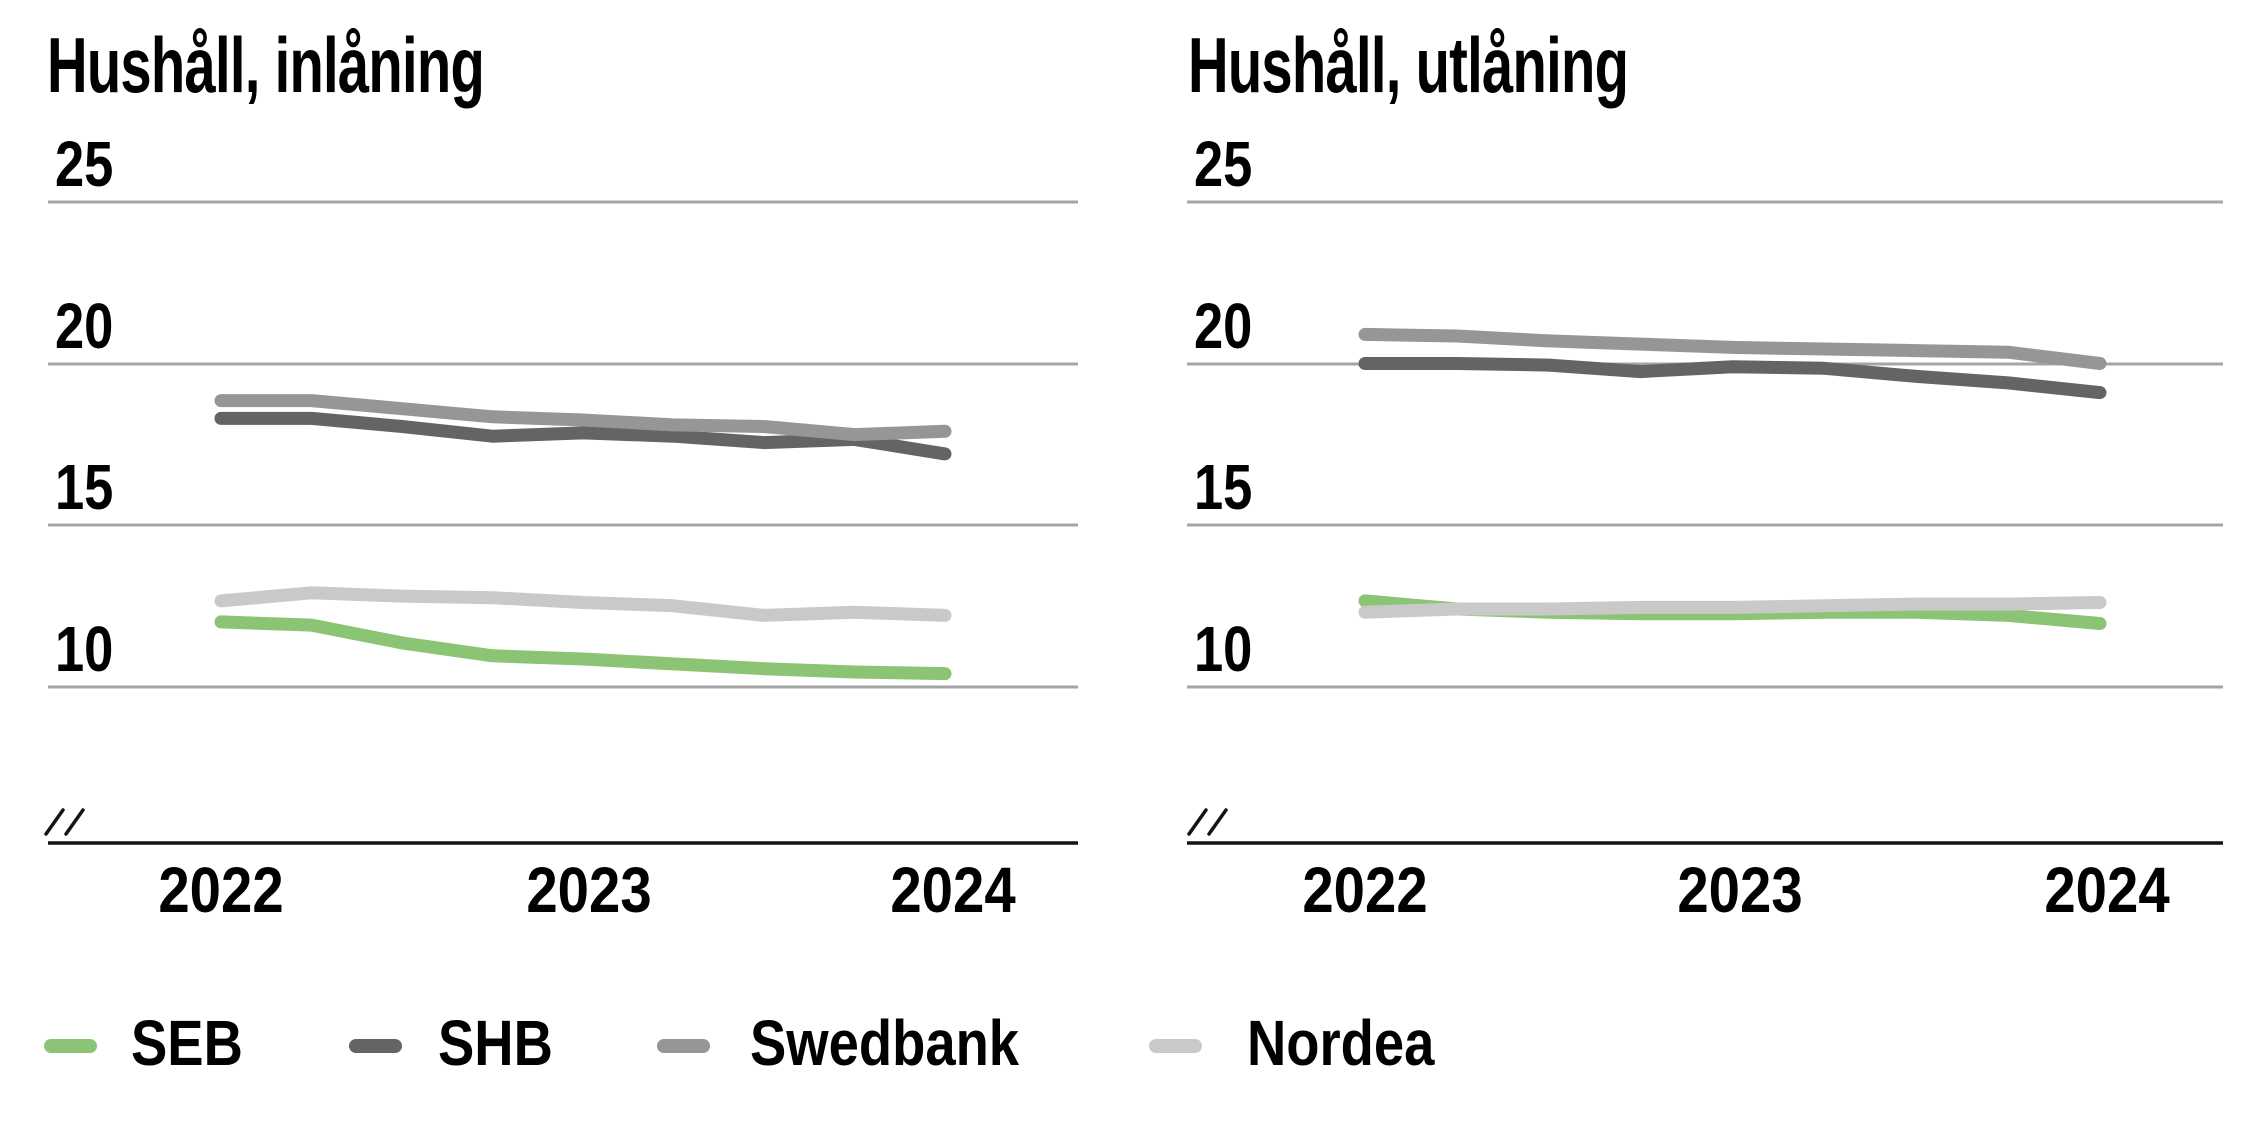 The height and width of the screenshot is (1138, 2258). I want to click on legend-label-nordea: Nordea, so click(1341, 1043).